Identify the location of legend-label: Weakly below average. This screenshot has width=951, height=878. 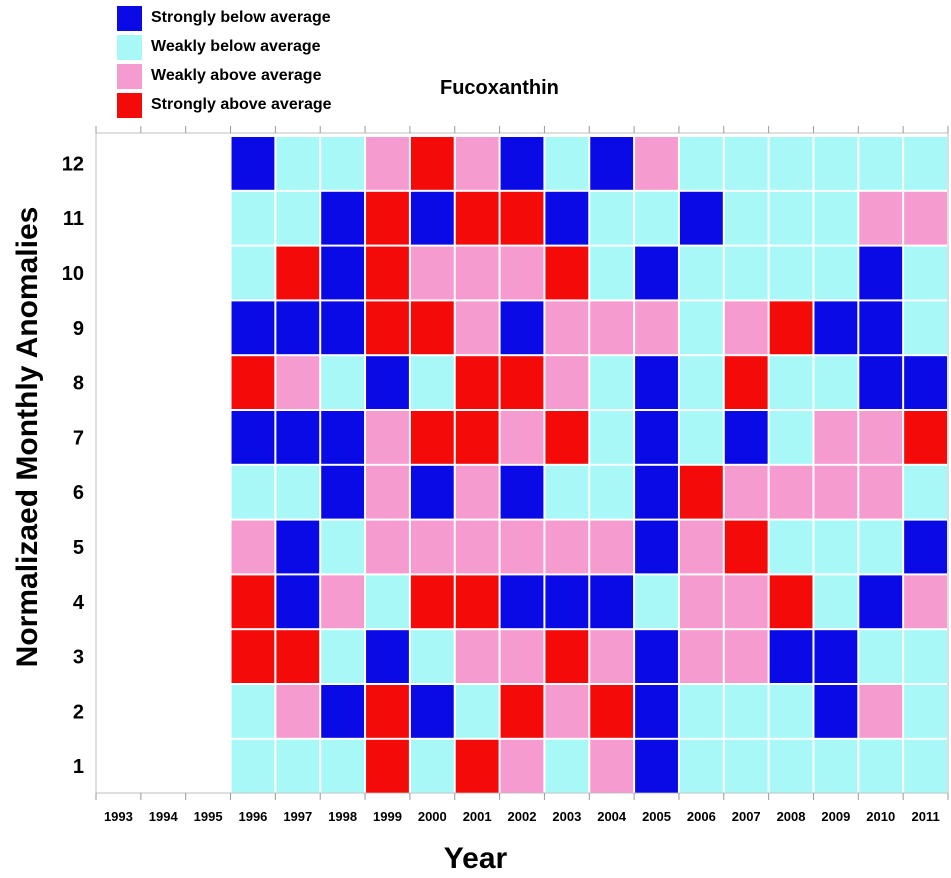
(236, 46).